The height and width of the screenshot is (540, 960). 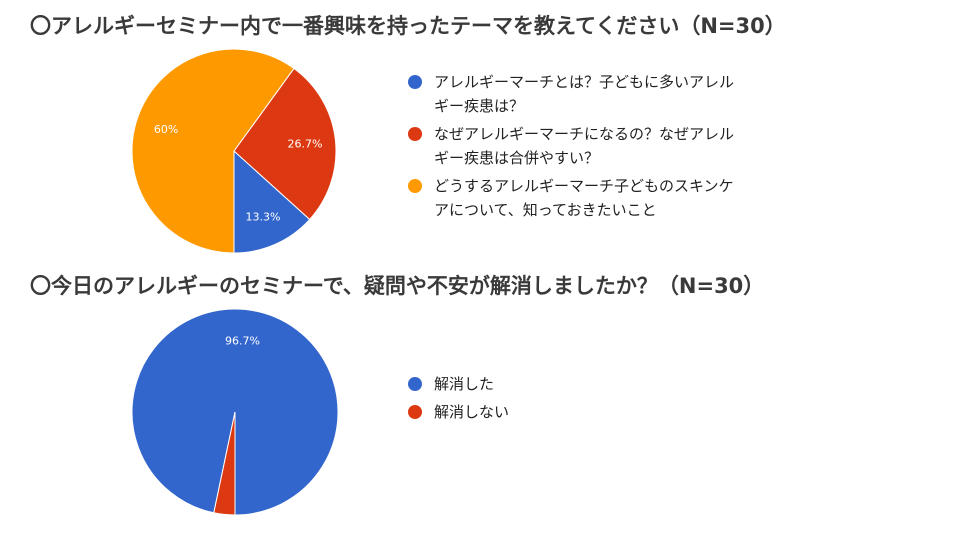 I want to click on legend-label: 解消した, so click(x=464, y=384).